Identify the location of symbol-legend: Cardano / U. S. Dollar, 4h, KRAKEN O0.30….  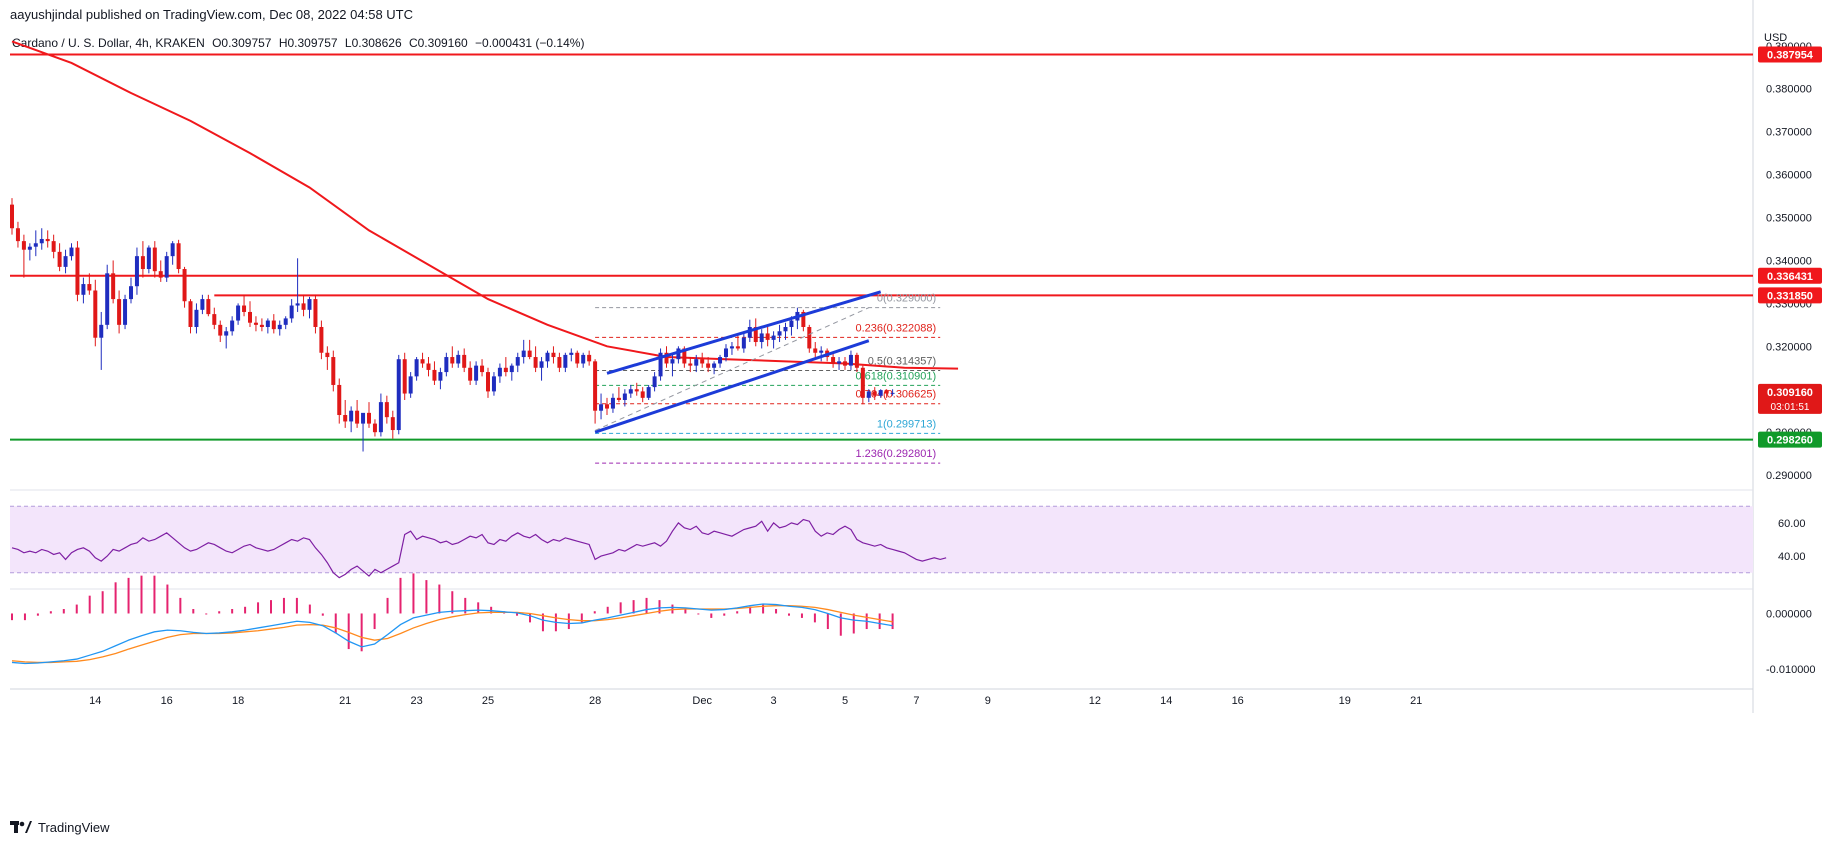
(300, 43).